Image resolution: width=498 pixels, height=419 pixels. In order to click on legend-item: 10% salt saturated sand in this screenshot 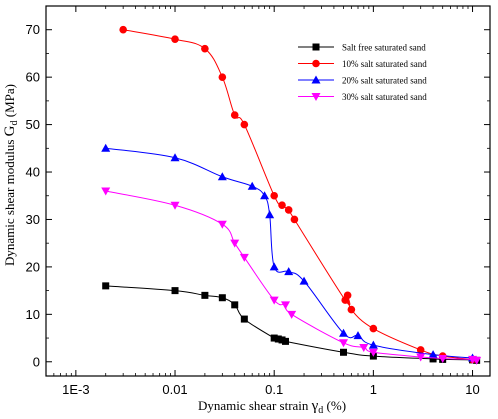, I will do `click(362, 64)`.